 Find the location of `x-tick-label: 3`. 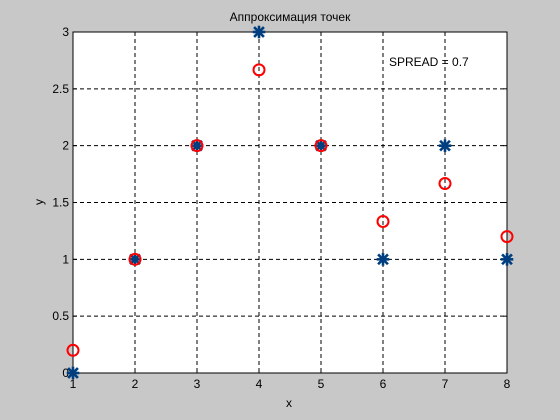

x-tick-label: 3 is located at coordinates (197, 384).